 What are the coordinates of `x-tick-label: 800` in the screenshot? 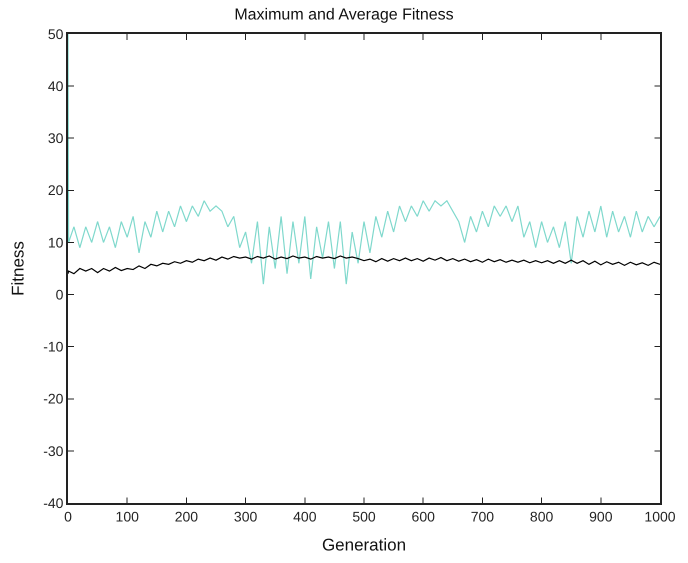 It's located at (542, 516).